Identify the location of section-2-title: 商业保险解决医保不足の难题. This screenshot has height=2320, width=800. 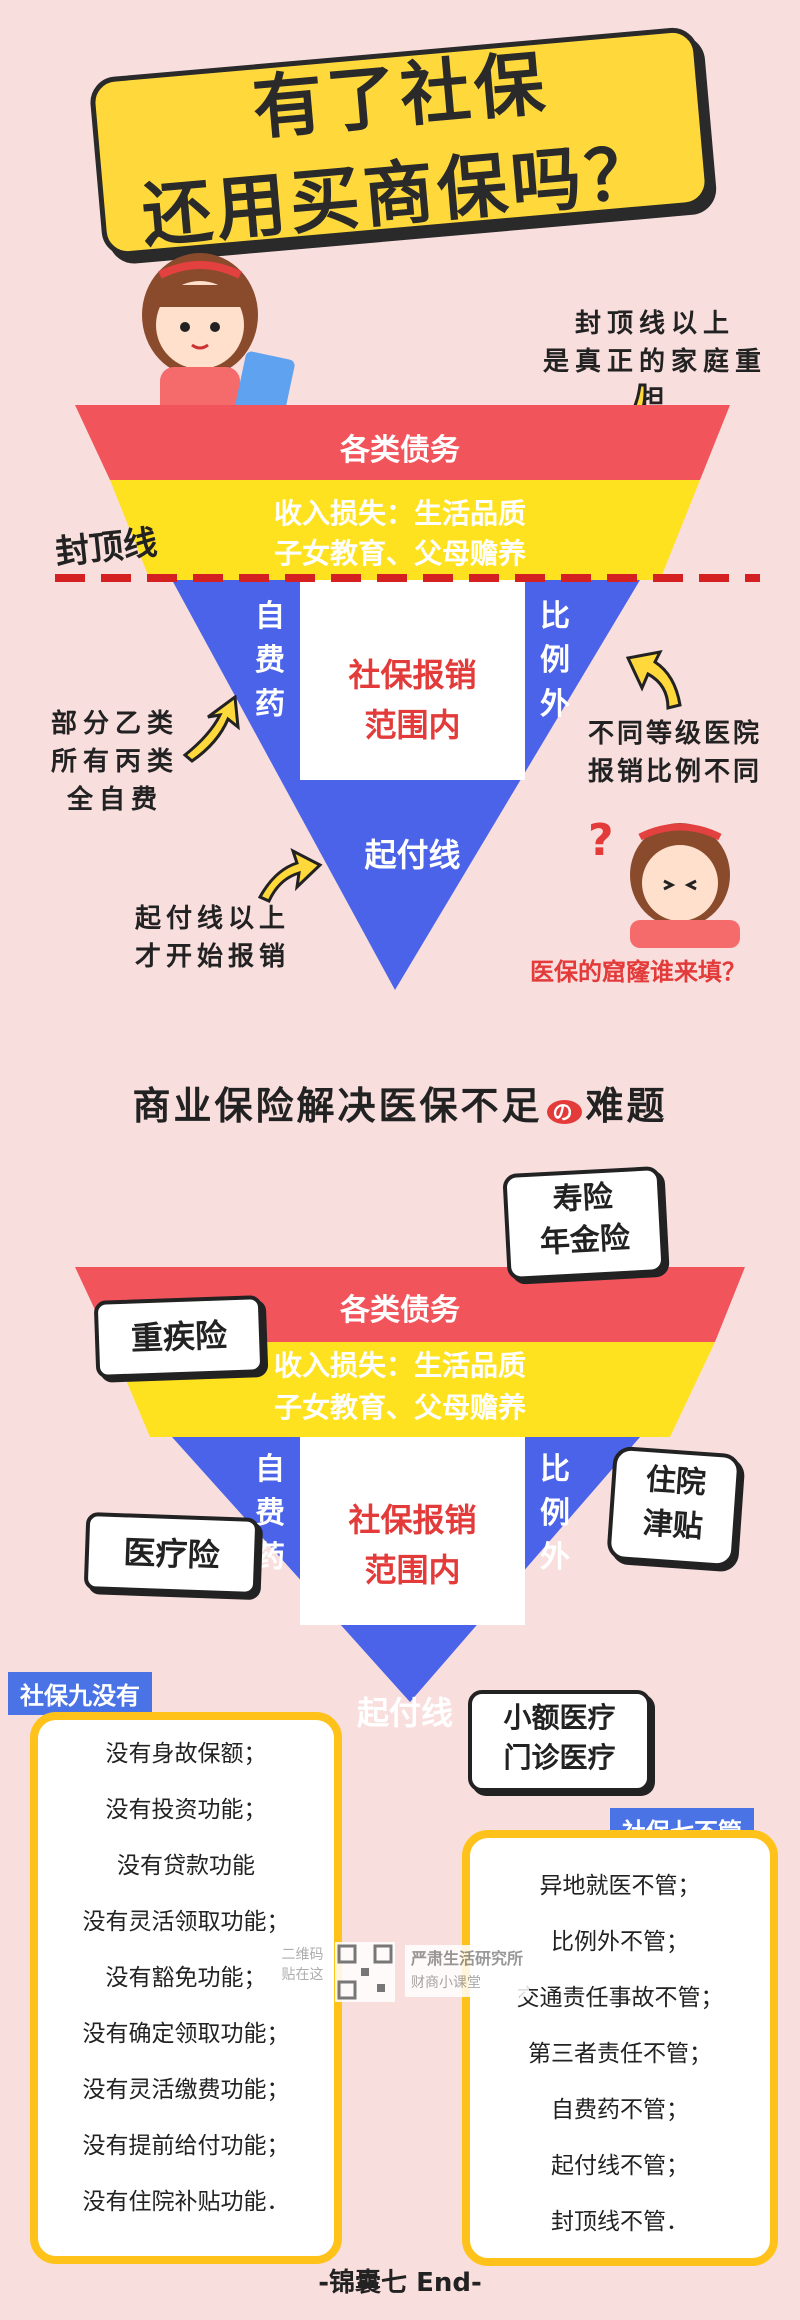
(400, 1106).